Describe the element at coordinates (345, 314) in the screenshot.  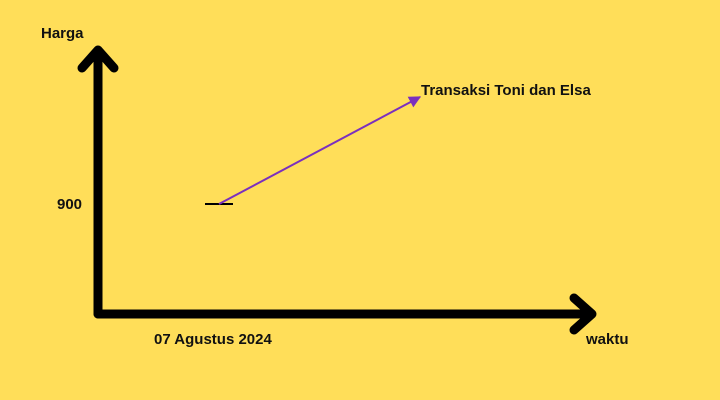
I see `x-axis` at that location.